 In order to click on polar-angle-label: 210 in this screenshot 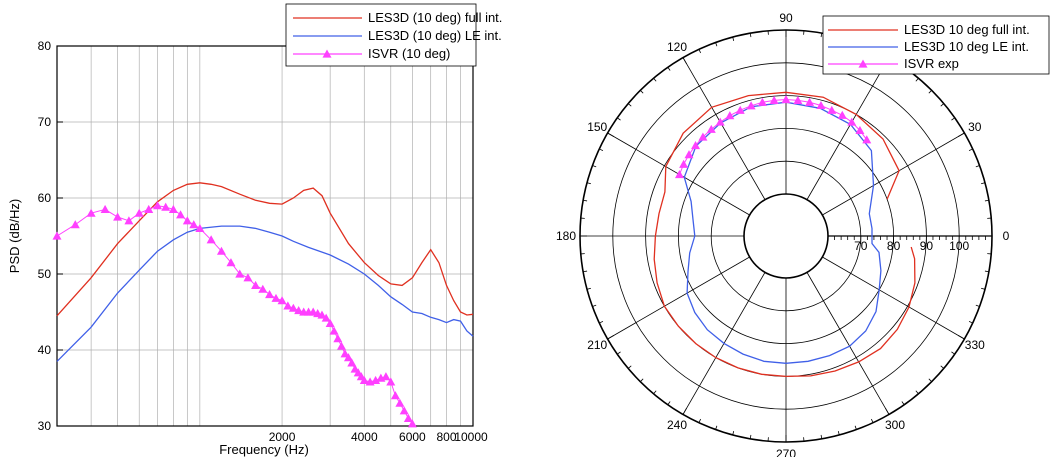, I will do `click(597, 345)`.